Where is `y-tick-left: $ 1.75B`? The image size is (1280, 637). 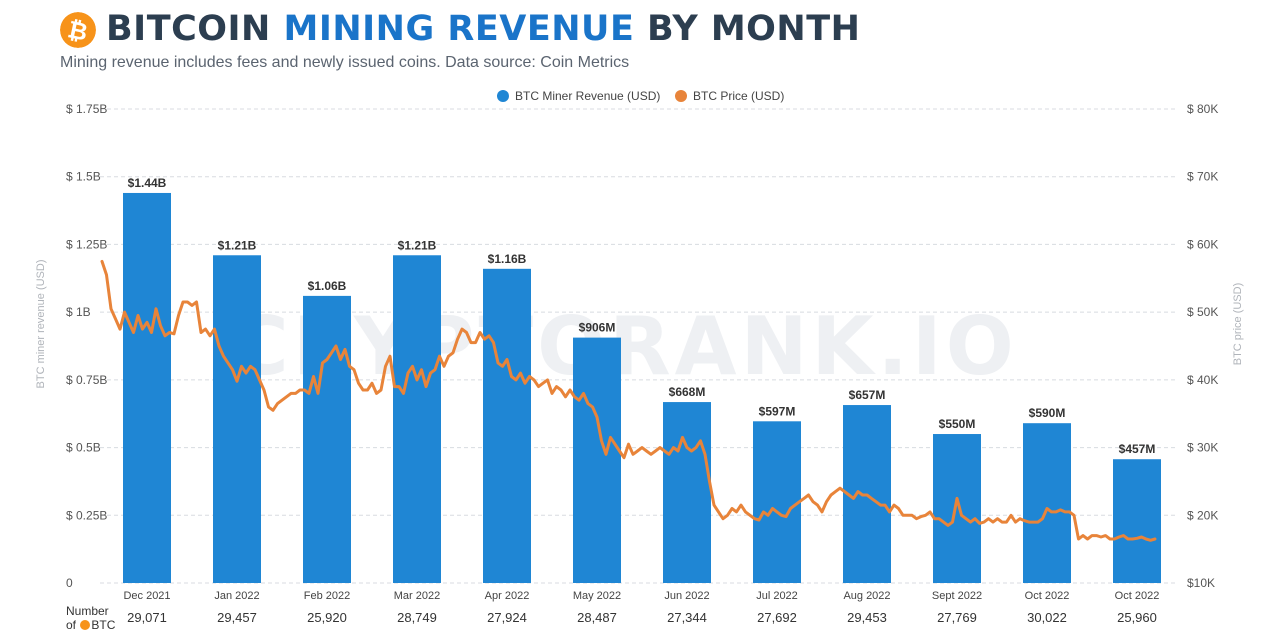
y-tick-left: $ 1.75B is located at coordinates (86, 109).